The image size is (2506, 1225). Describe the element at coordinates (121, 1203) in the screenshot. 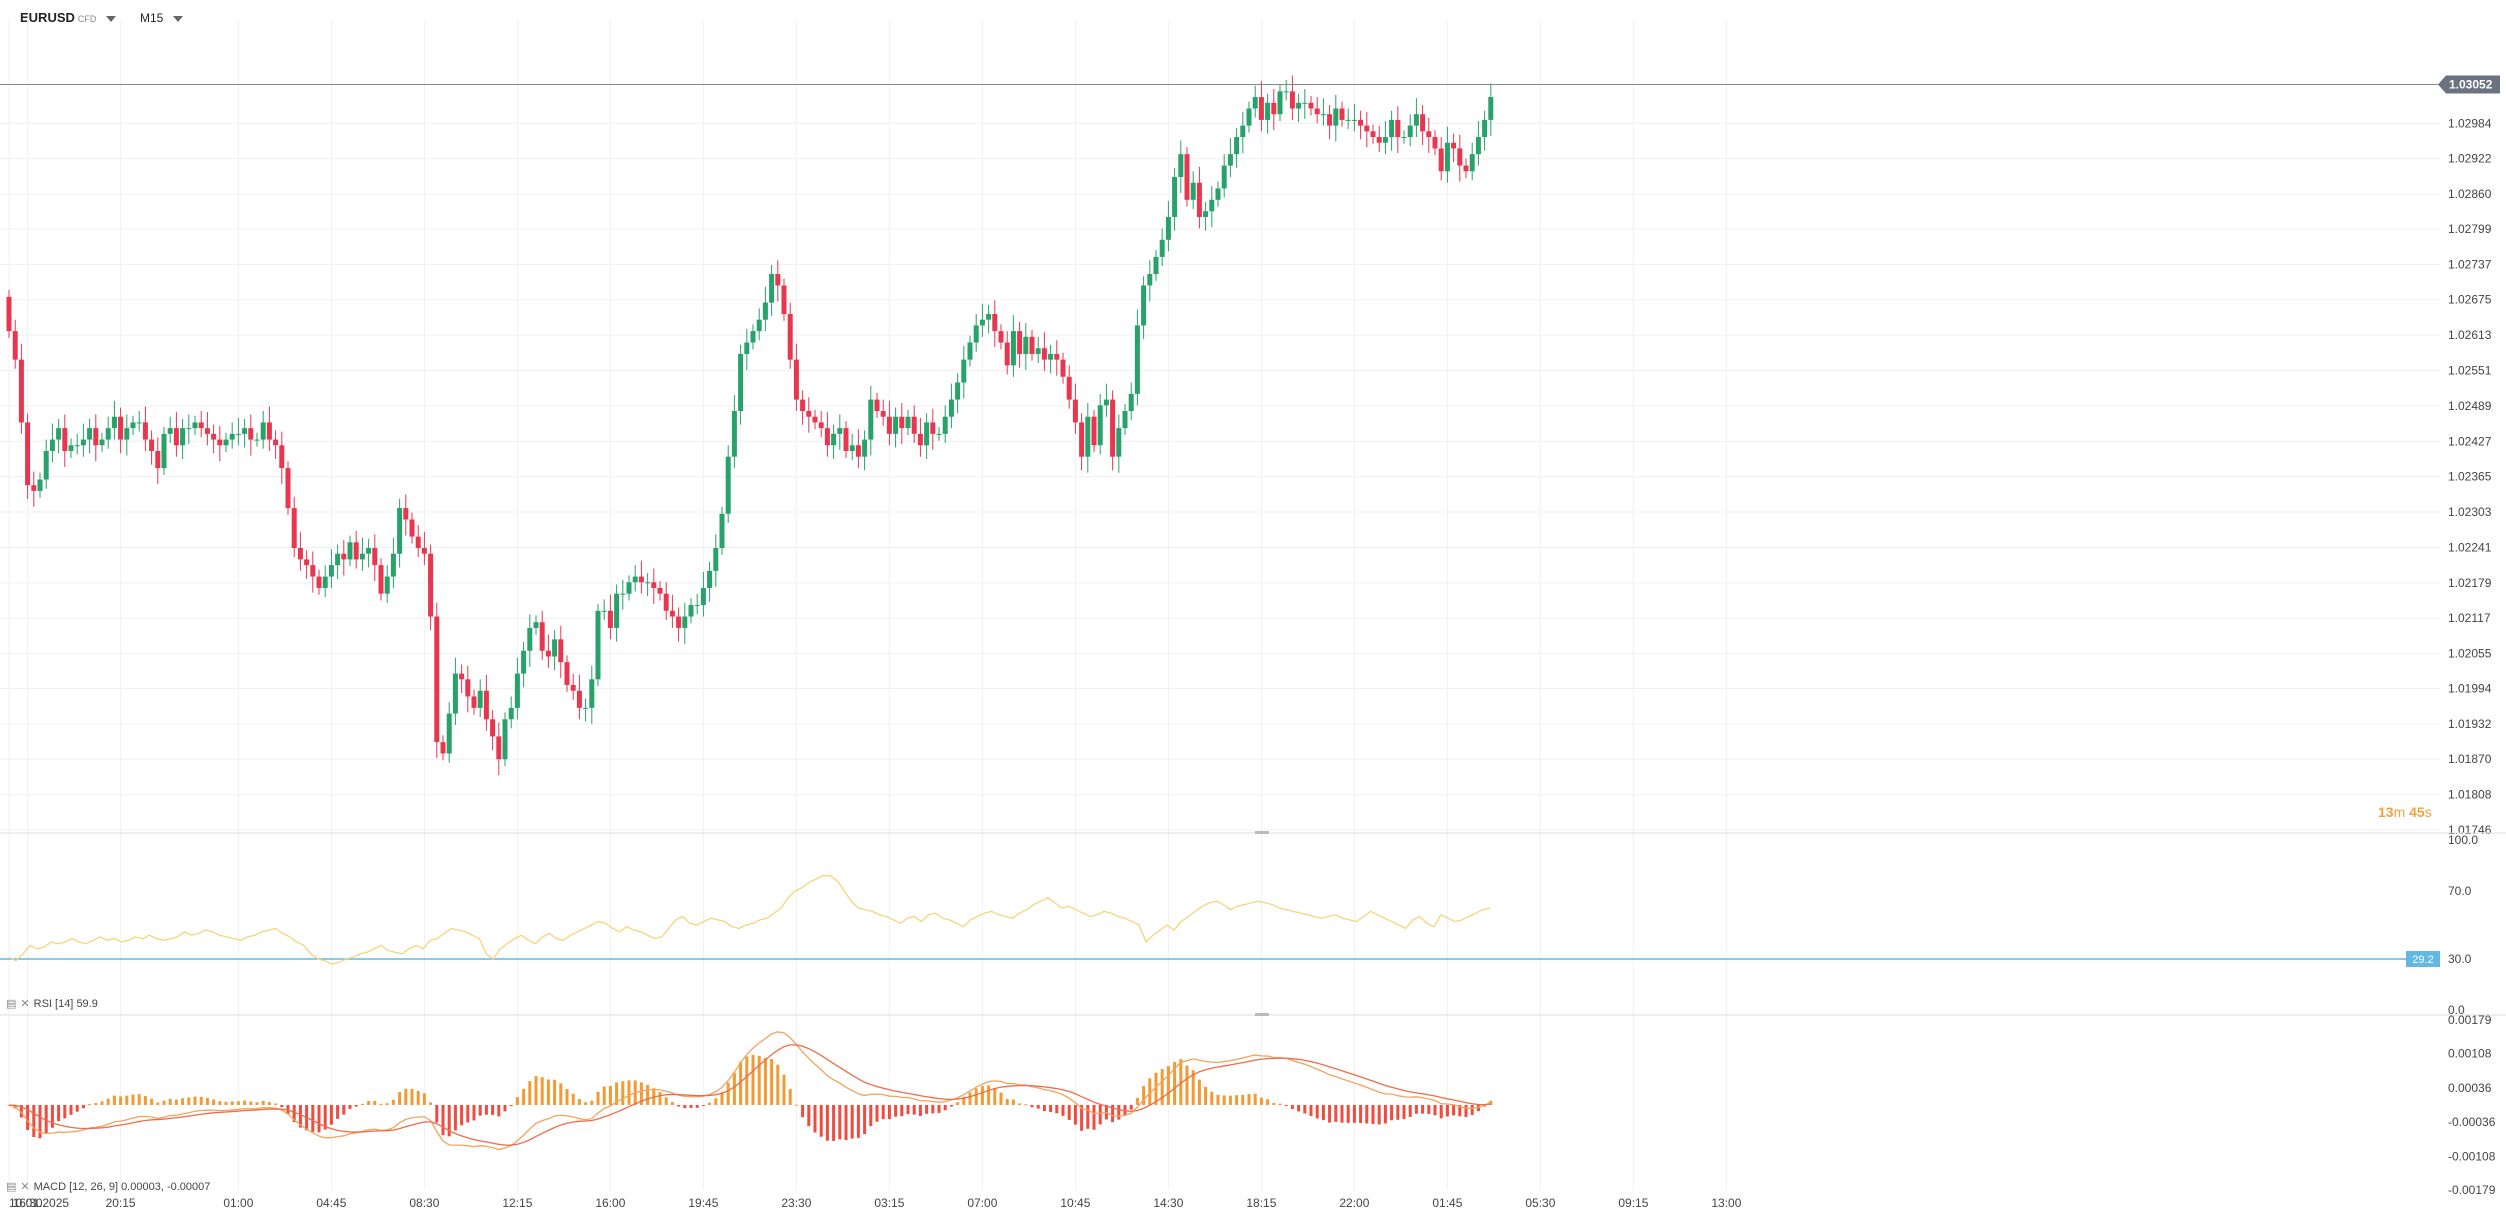

I see `time-axis-label: 20:15` at that location.